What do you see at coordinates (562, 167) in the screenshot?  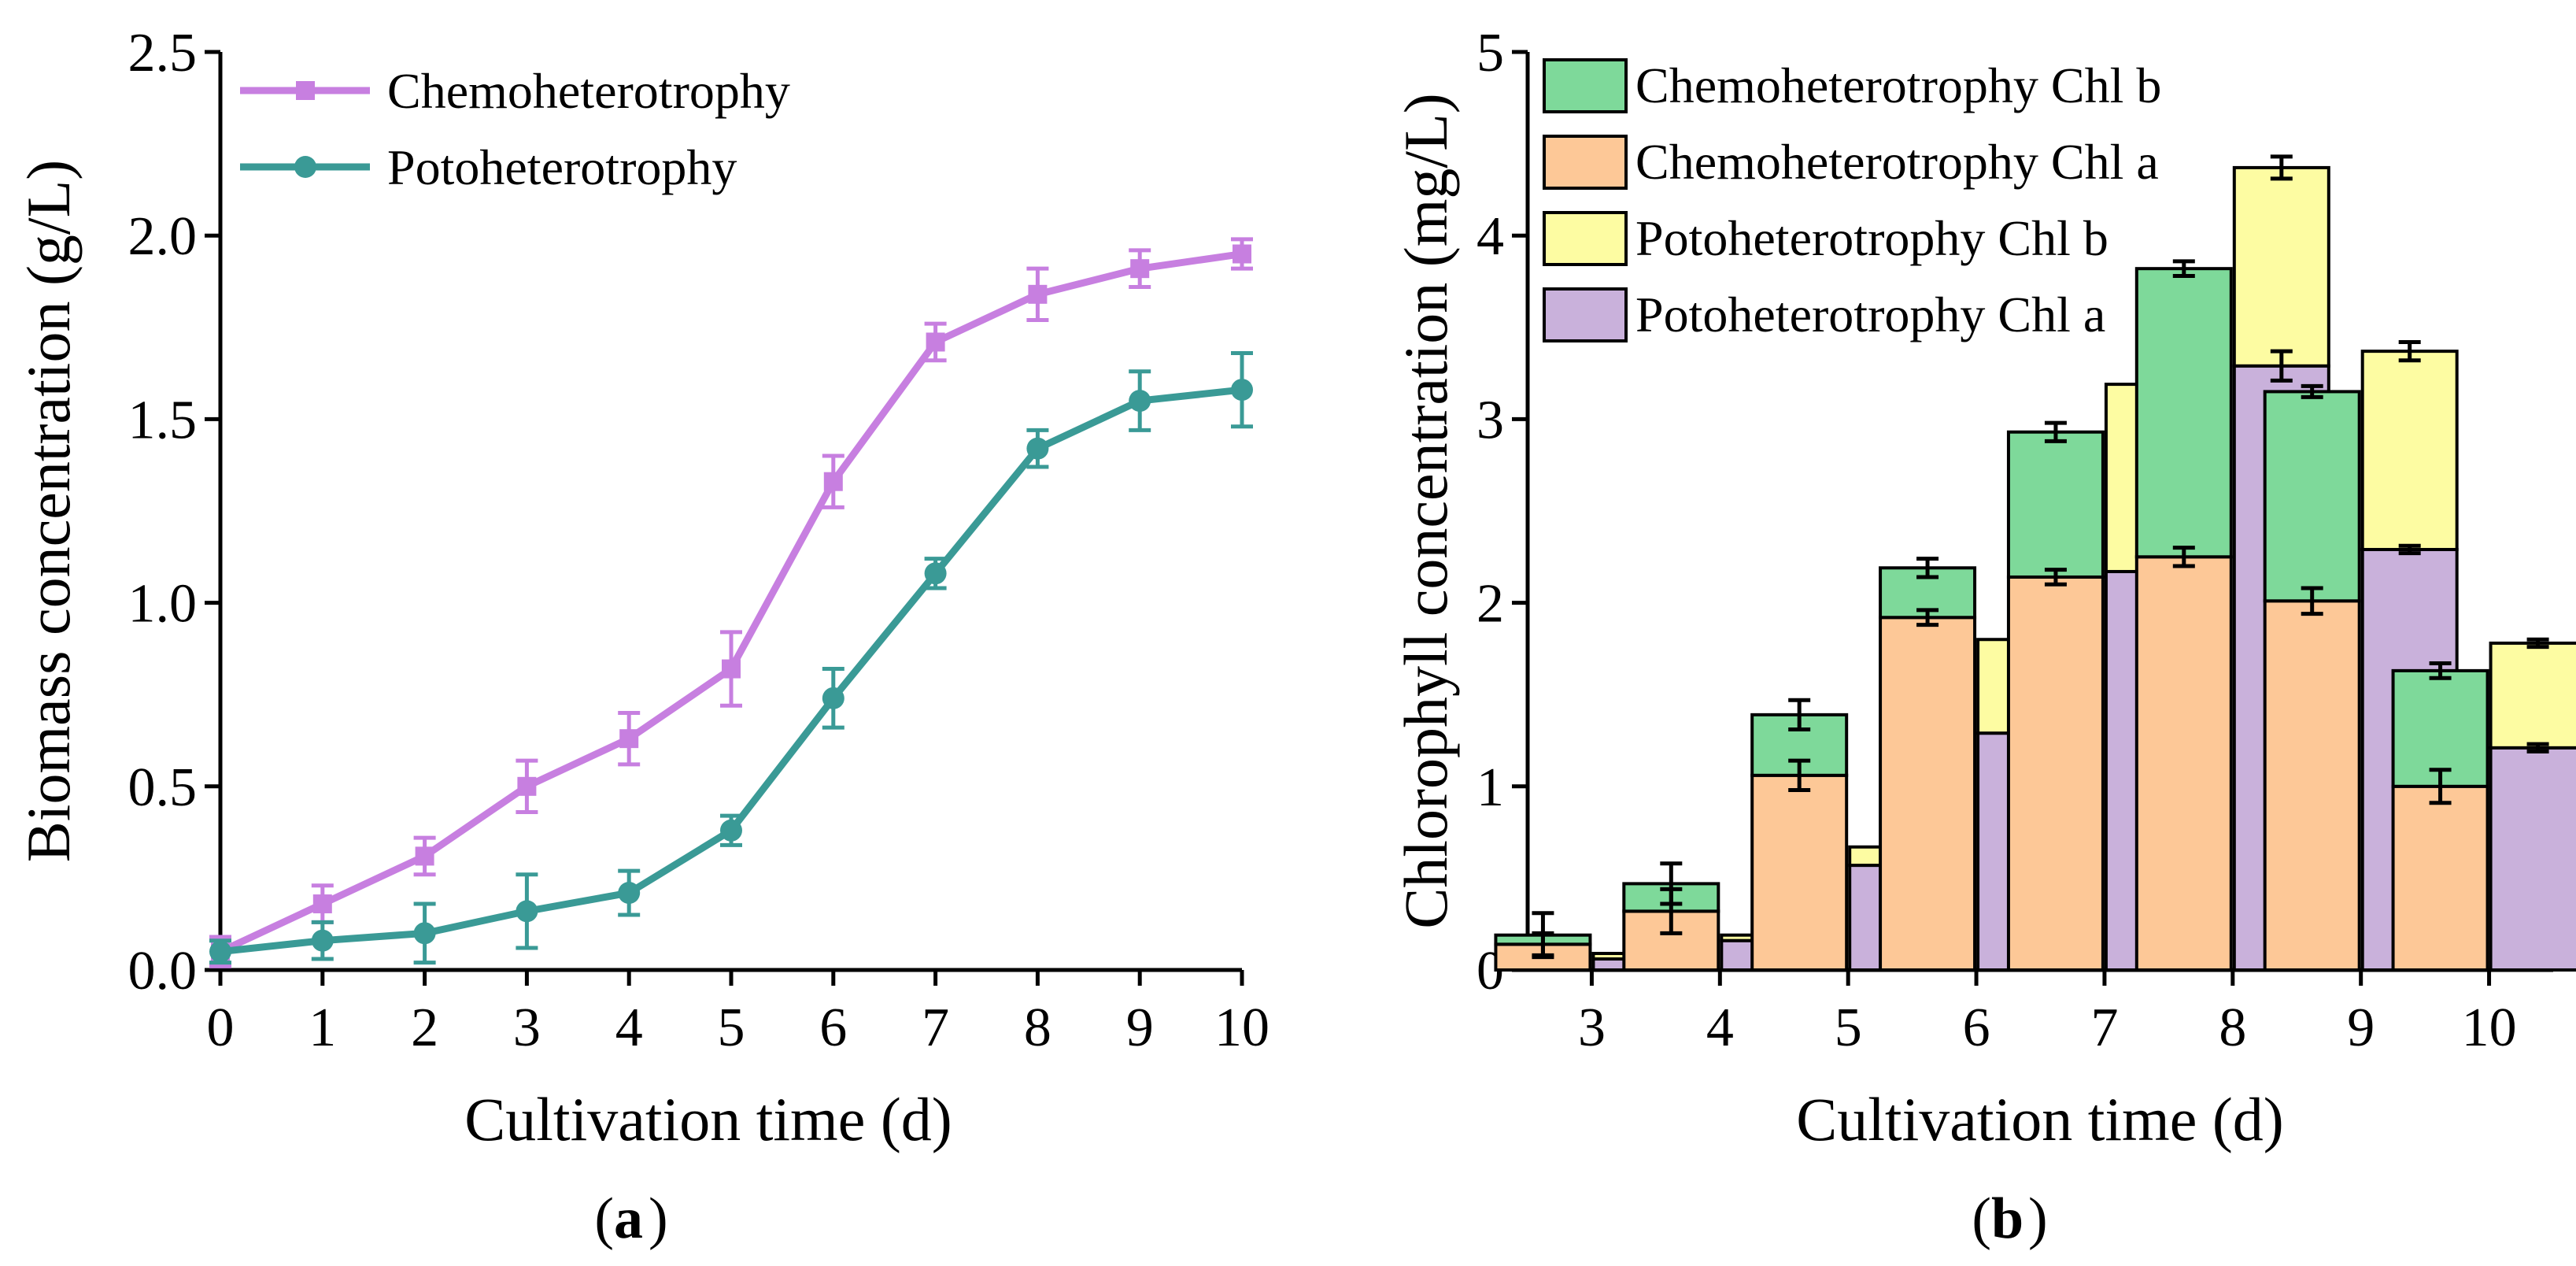 I see `panel-a-legend-label: Potoheterotrophy` at bounding box center [562, 167].